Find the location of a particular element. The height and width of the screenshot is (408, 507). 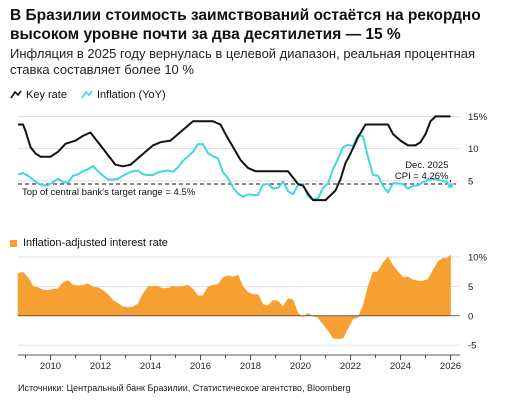

bottom-y-tick-label: 0 is located at coordinates (470, 316).